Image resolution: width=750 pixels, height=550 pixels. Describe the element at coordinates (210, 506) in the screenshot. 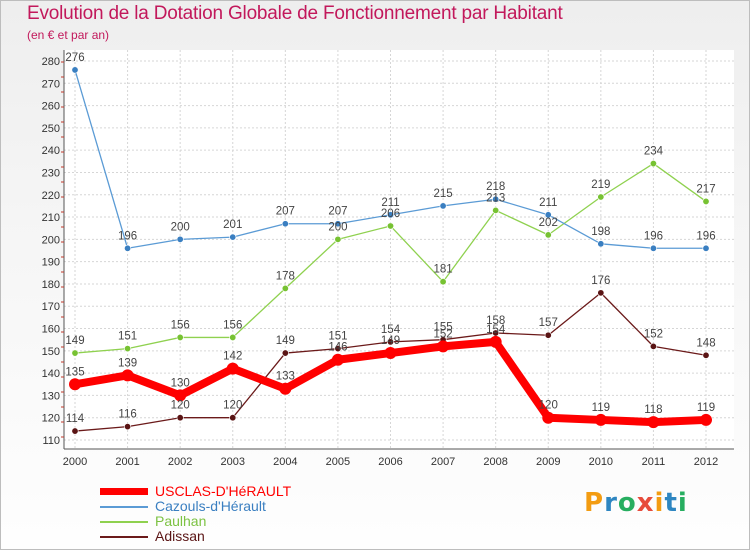

I see `legend-label: Cazouls-d'Hérault` at that location.